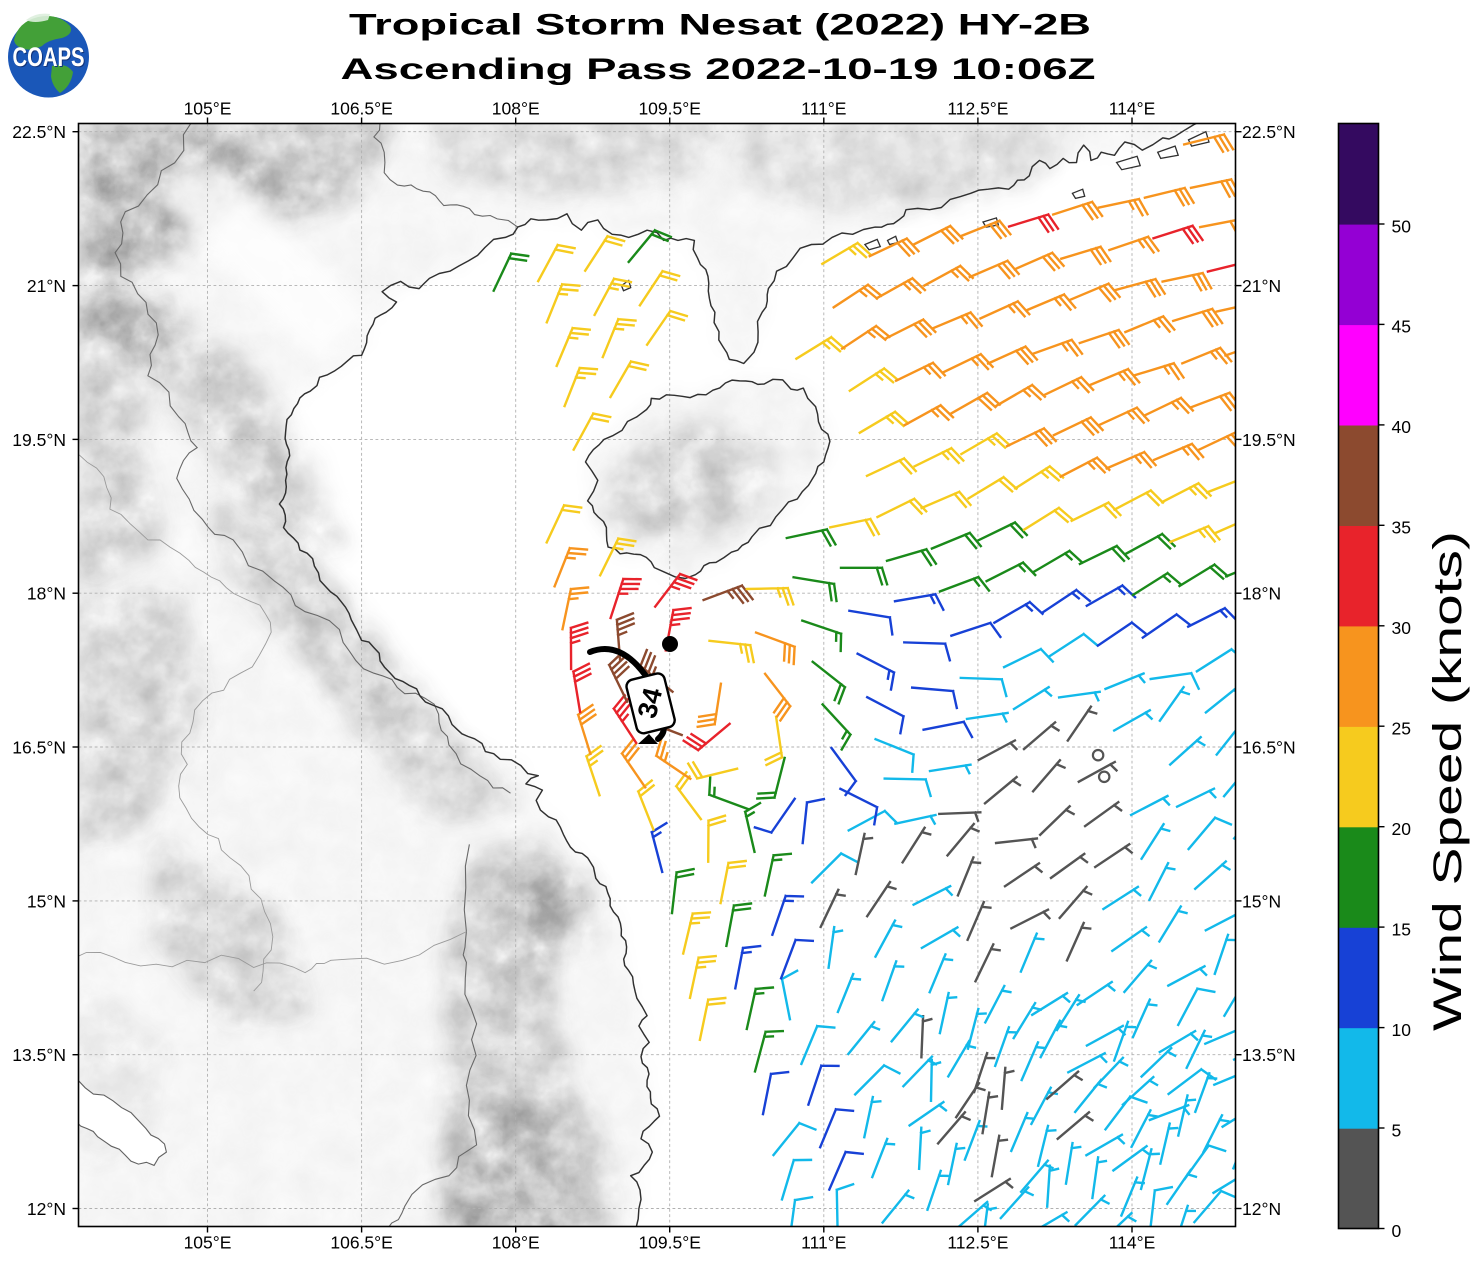  What do you see at coordinates (1402, 427) in the screenshot?
I see `svg-text: 40` at bounding box center [1402, 427].